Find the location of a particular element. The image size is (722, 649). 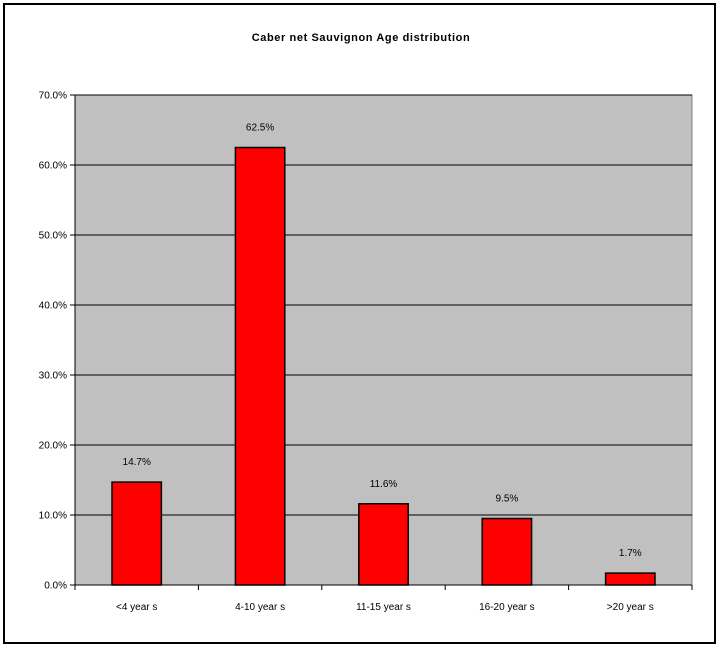

y-tick-label: 70.0% is located at coordinates (53, 96).